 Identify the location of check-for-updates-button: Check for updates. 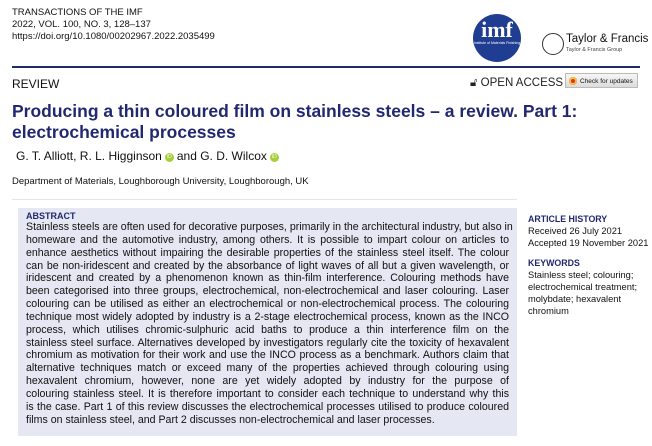
(601, 80).